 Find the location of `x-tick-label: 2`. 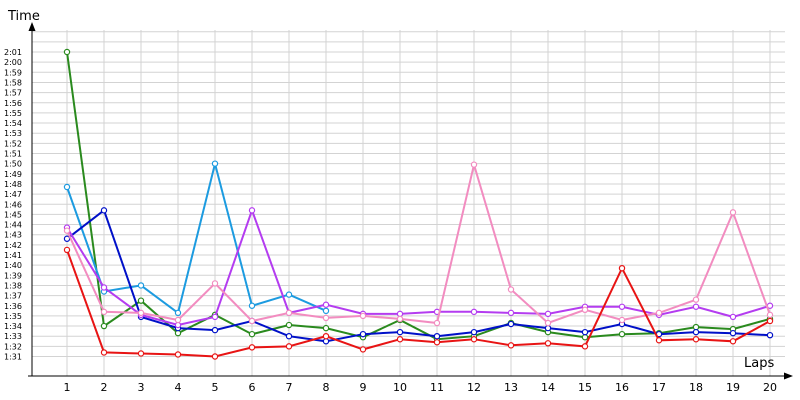

x-tick-label: 2 is located at coordinates (104, 387).